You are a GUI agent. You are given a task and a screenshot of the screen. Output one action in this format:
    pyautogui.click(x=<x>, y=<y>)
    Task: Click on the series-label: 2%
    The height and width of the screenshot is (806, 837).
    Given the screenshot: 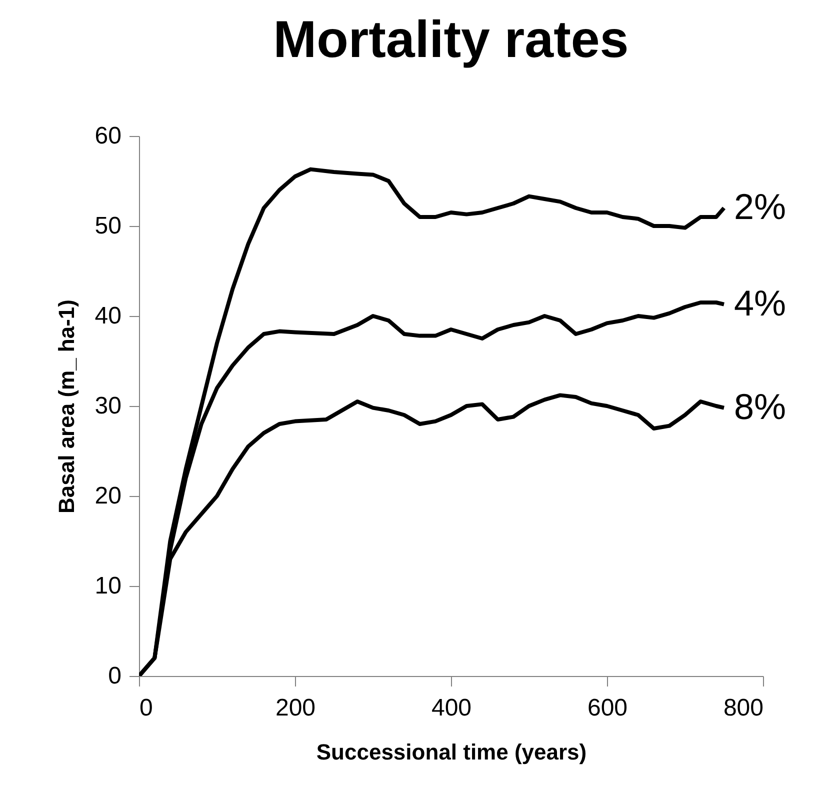 What is the action you would take?
    pyautogui.click(x=760, y=206)
    